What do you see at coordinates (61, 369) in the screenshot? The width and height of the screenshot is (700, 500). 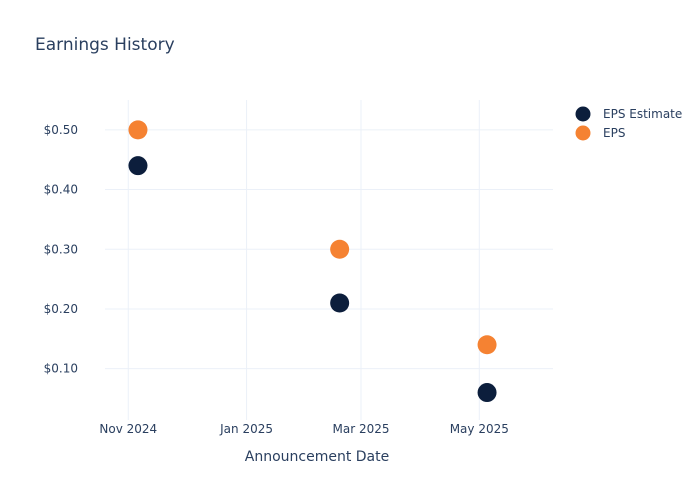 I see `y-tick-label: $0.10` at bounding box center [61, 369].